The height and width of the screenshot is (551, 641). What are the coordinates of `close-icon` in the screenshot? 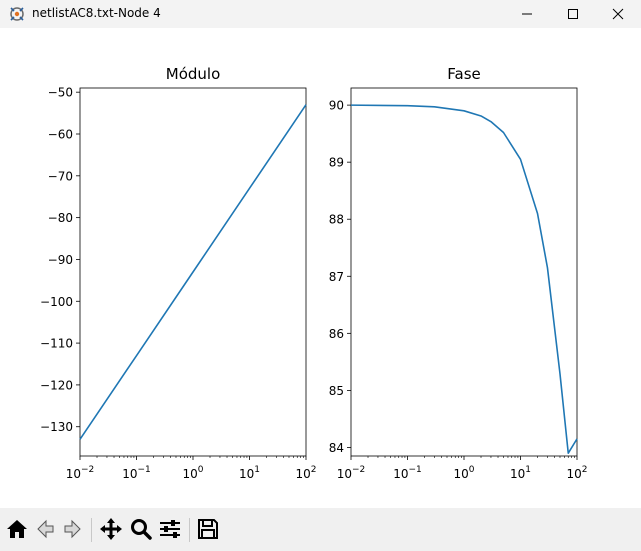 It's located at (618, 14).